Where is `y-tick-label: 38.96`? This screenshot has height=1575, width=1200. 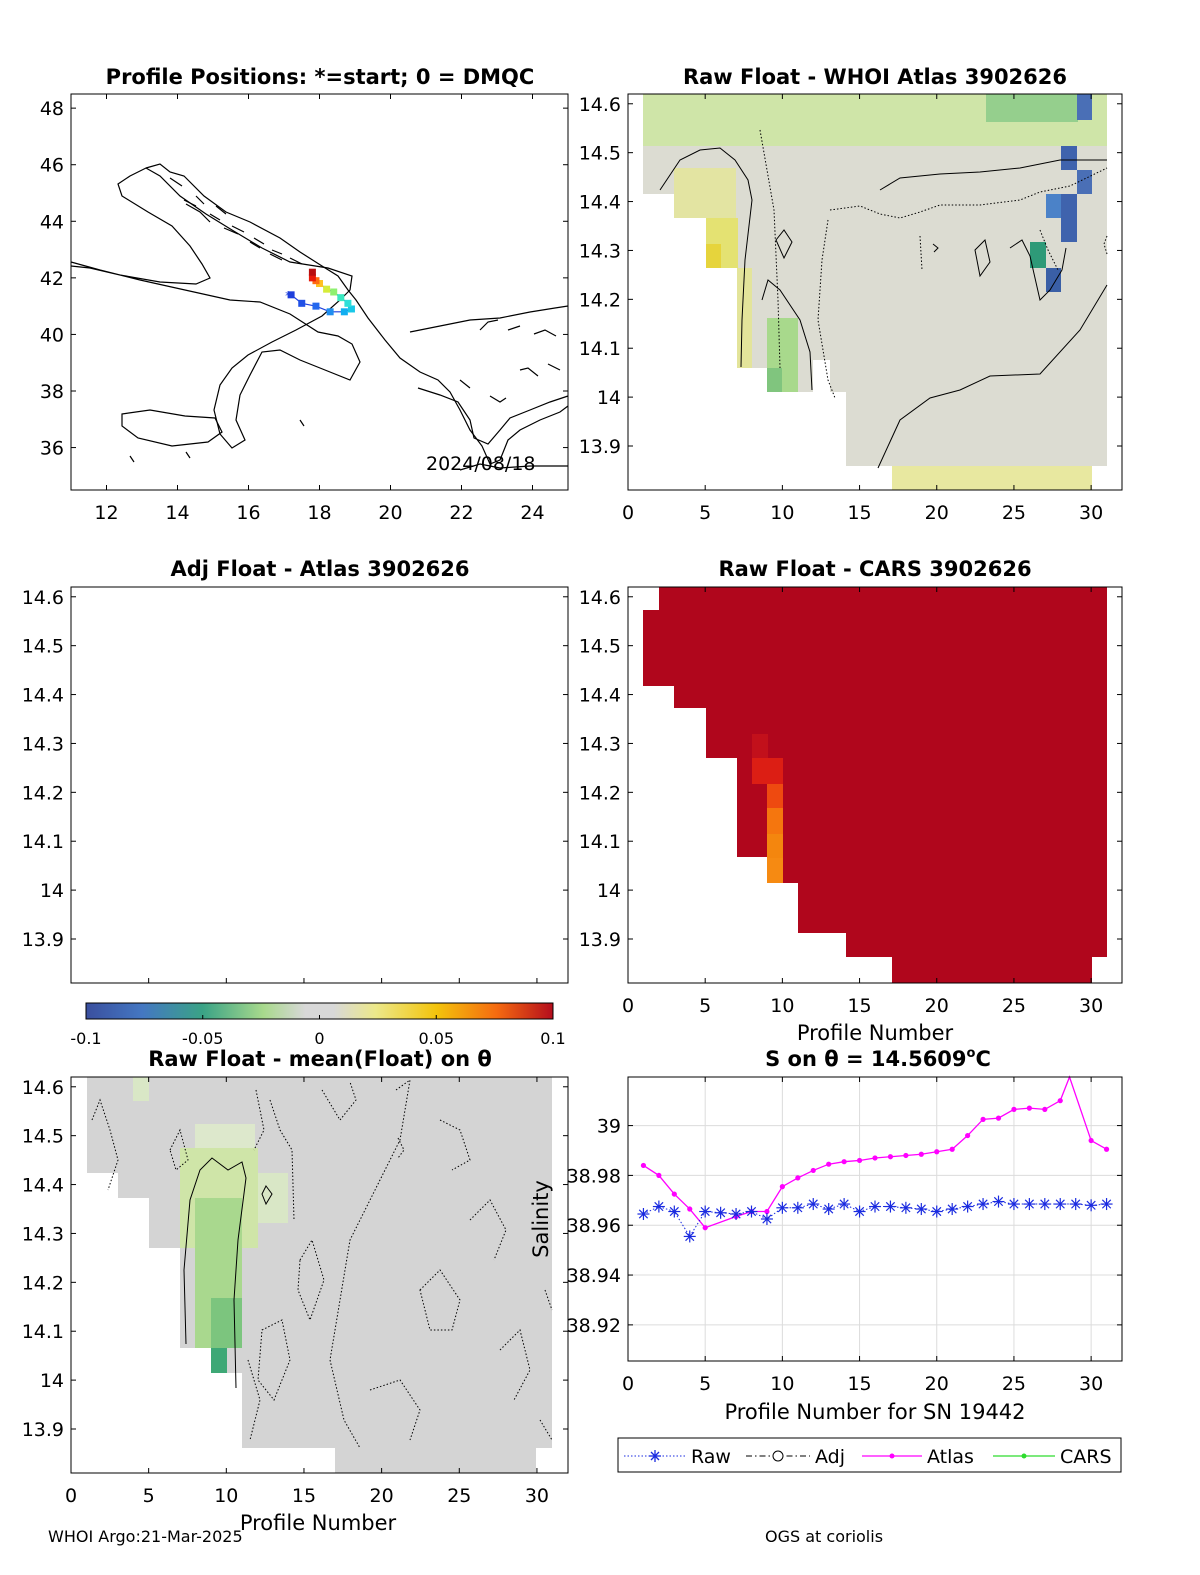
y-tick-label: 38.96 is located at coordinates (594, 1226).